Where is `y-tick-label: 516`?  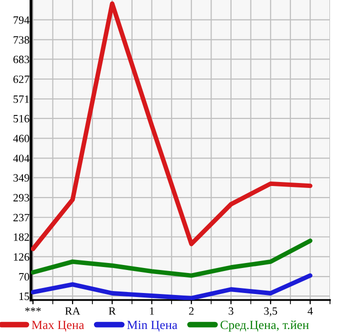 y-tick-label: 516 is located at coordinates (22, 118).